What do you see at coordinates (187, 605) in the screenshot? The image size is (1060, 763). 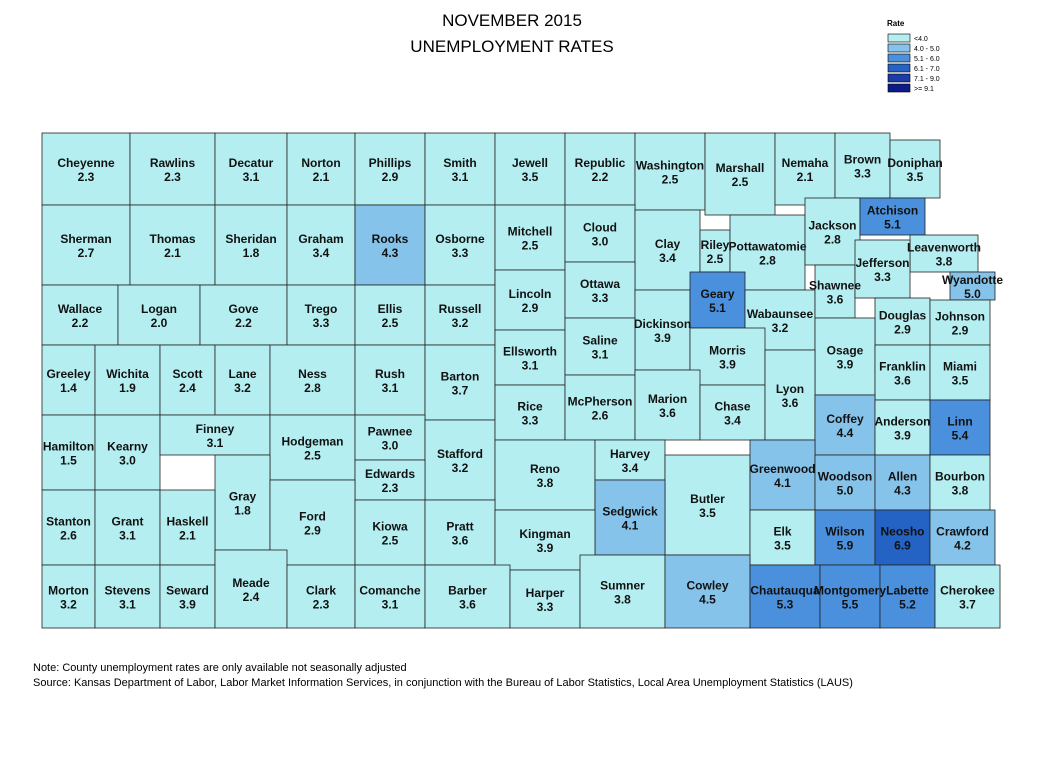 I see `county-rate: 3.9` at bounding box center [187, 605].